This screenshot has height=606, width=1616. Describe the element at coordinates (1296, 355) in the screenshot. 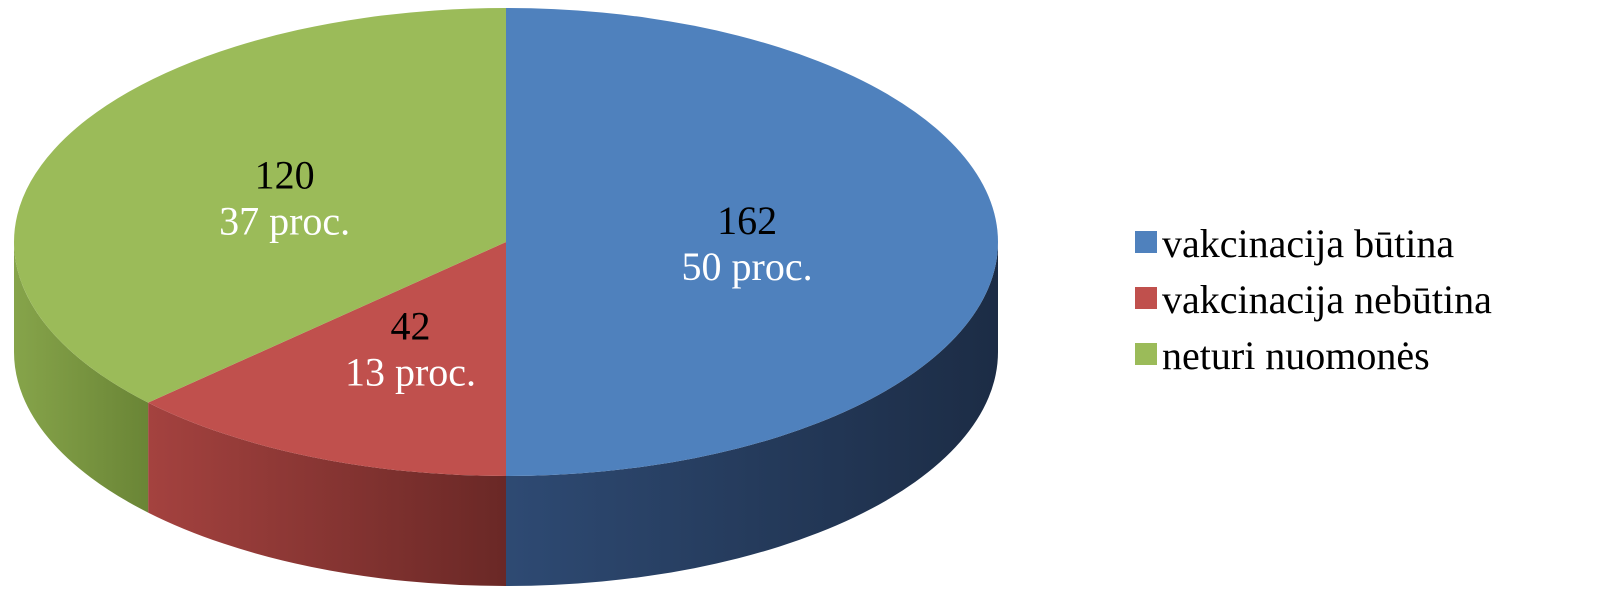

I see `legend-label-2: neturi nuomonės` at that location.